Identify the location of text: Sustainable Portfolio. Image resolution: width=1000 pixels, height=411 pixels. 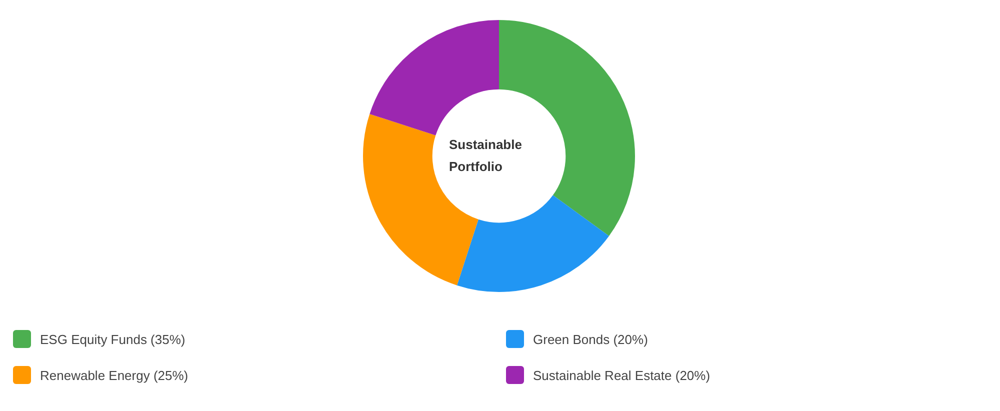
(486, 156).